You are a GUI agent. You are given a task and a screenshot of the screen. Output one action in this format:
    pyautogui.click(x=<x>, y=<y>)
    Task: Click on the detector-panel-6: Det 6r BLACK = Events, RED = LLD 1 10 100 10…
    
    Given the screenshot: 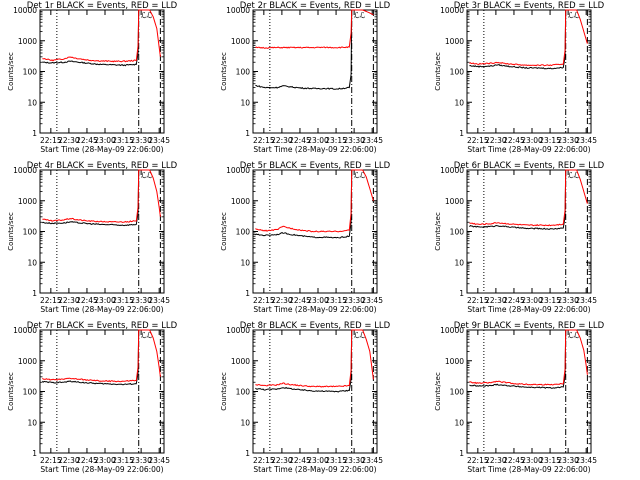 What is the action you would take?
    pyautogui.click(x=519, y=237)
    